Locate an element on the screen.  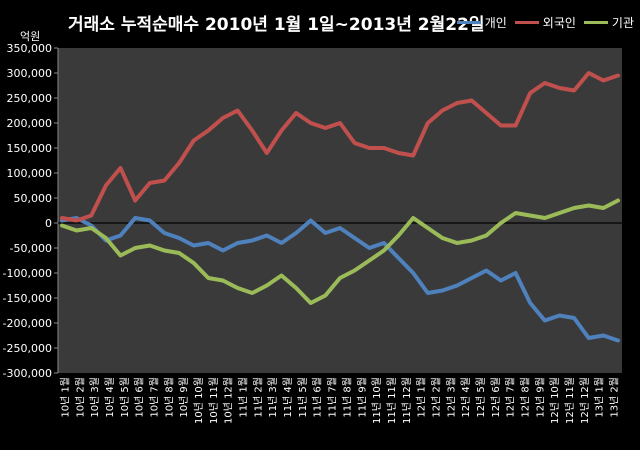
x-tick-label: 11년 9월 is located at coordinates (362, 397).